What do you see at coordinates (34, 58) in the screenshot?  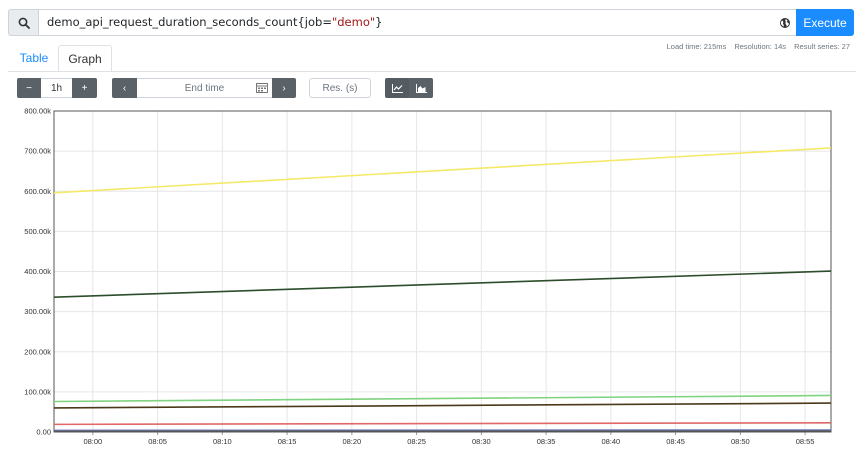 I see `tab-table: Table` at bounding box center [34, 58].